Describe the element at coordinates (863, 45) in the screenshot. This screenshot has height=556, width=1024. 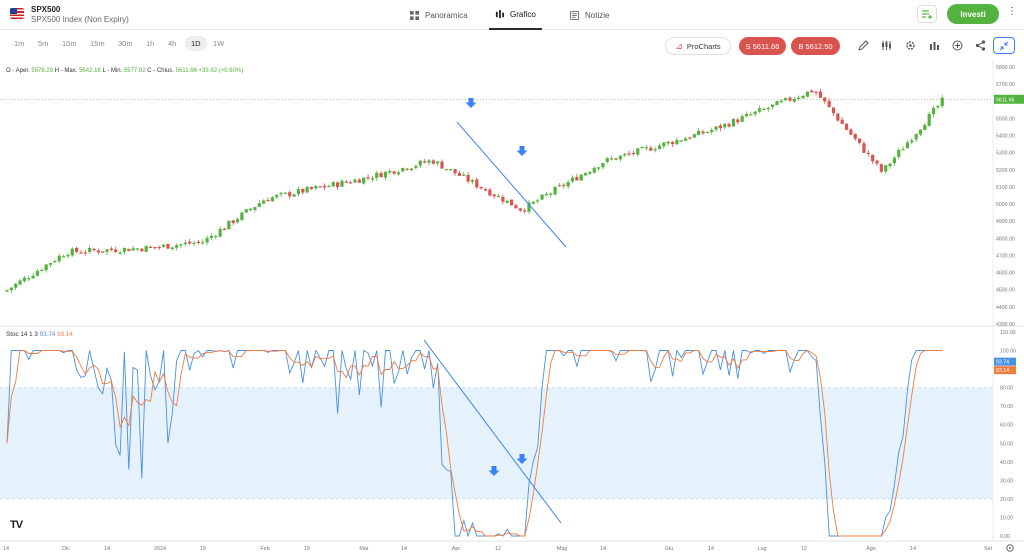
I see `draw-icon` at that location.